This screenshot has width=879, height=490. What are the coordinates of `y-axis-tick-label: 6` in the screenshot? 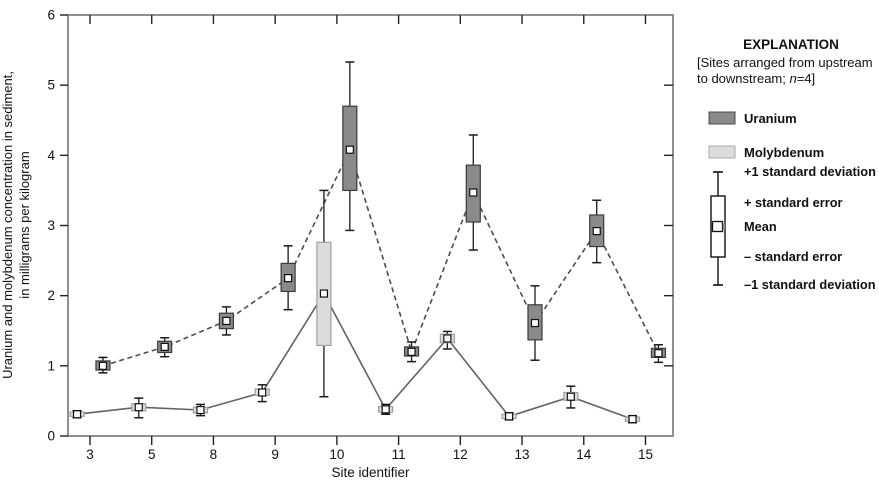 It's located at (51, 15).